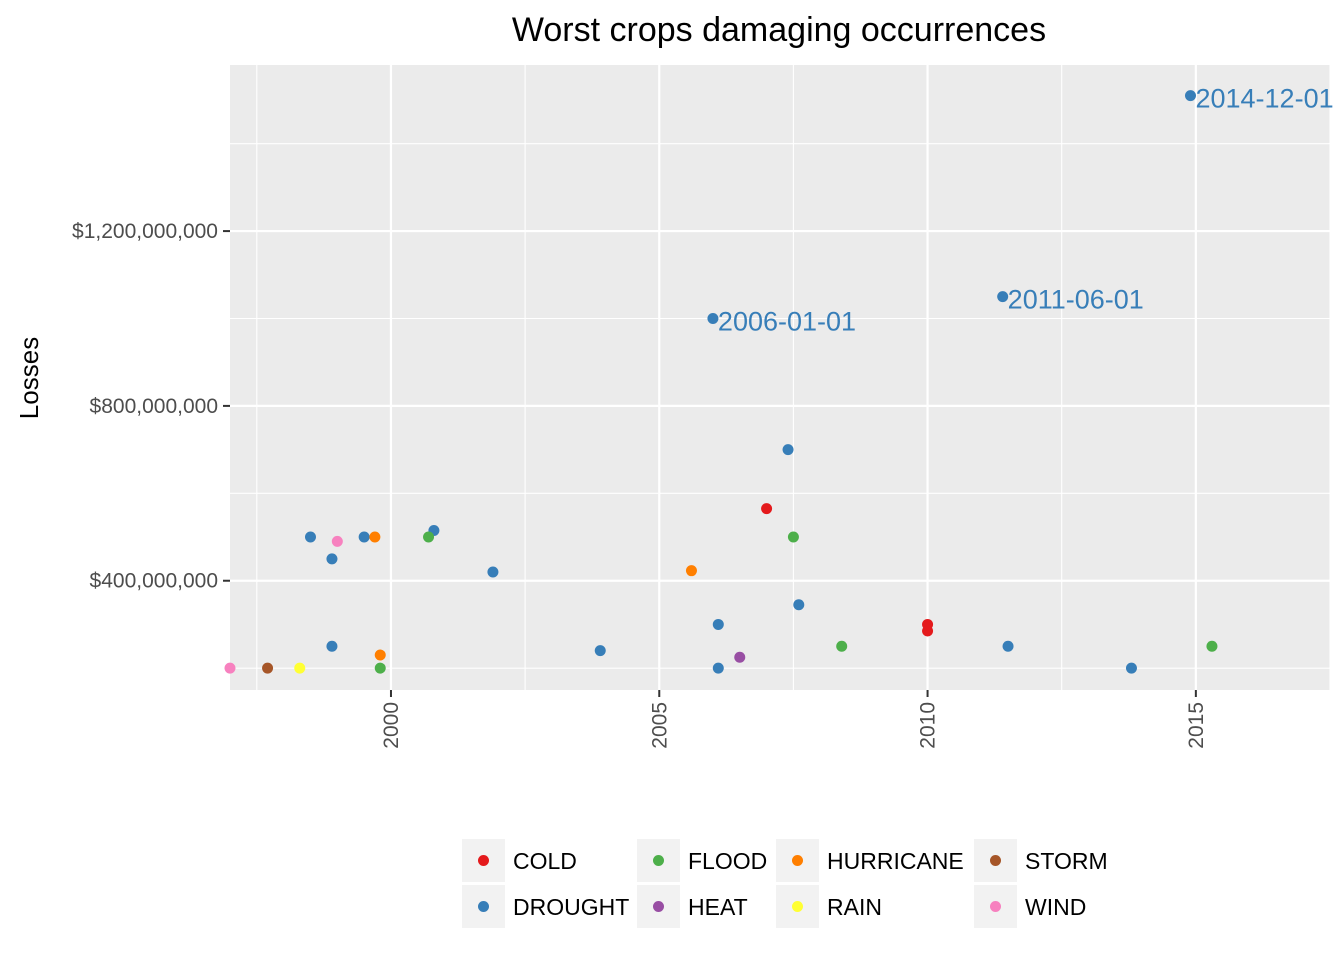 The image size is (1344, 960). Describe the element at coordinates (154, 581) in the screenshot. I see `y-tick-label: $400,000,000` at that location.